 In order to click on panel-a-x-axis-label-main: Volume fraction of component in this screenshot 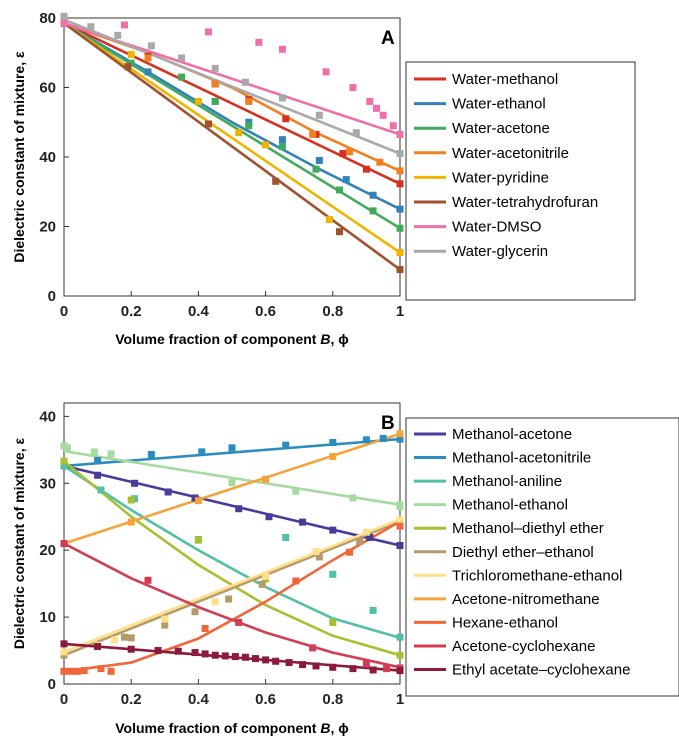, I will do `click(217, 339)`.